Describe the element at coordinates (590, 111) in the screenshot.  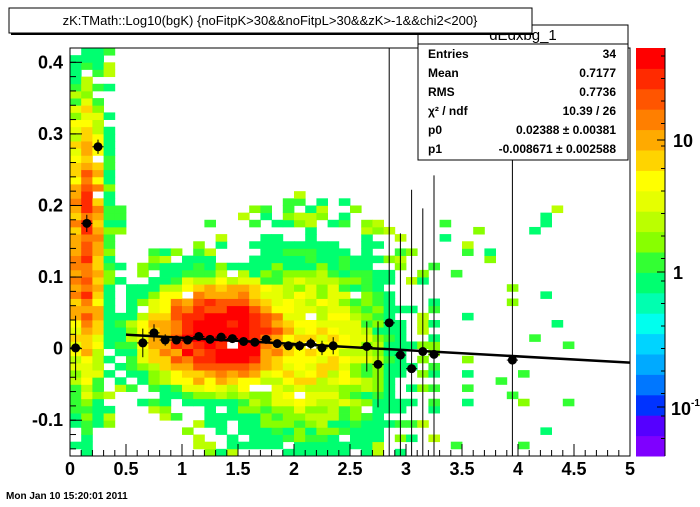
I see `stats-value: 10.39 / 26` at that location.